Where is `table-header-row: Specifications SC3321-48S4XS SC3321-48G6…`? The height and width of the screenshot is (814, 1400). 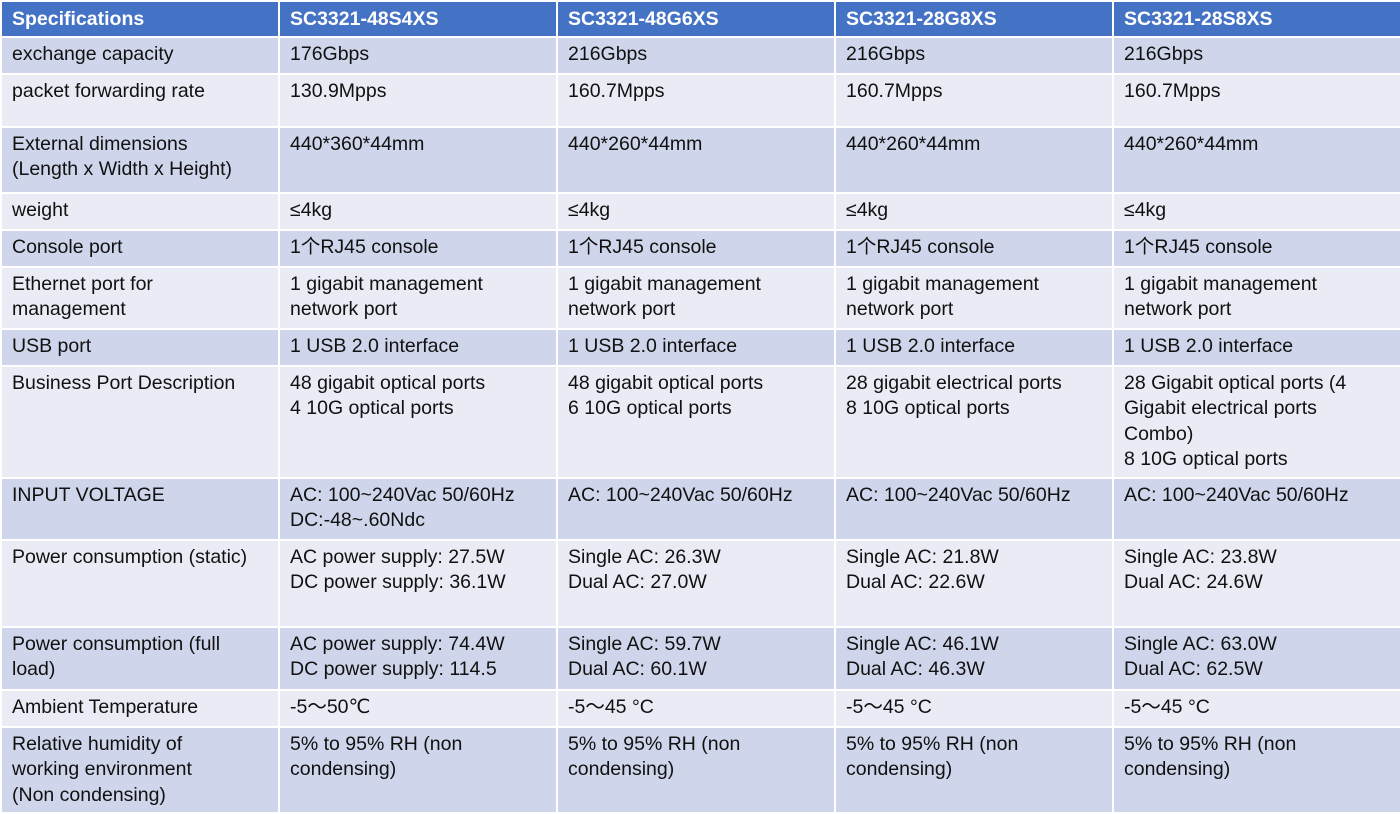
table-header-row: Specifications SC3321-48S4XS SC3321-48G6… is located at coordinates (700, 19).